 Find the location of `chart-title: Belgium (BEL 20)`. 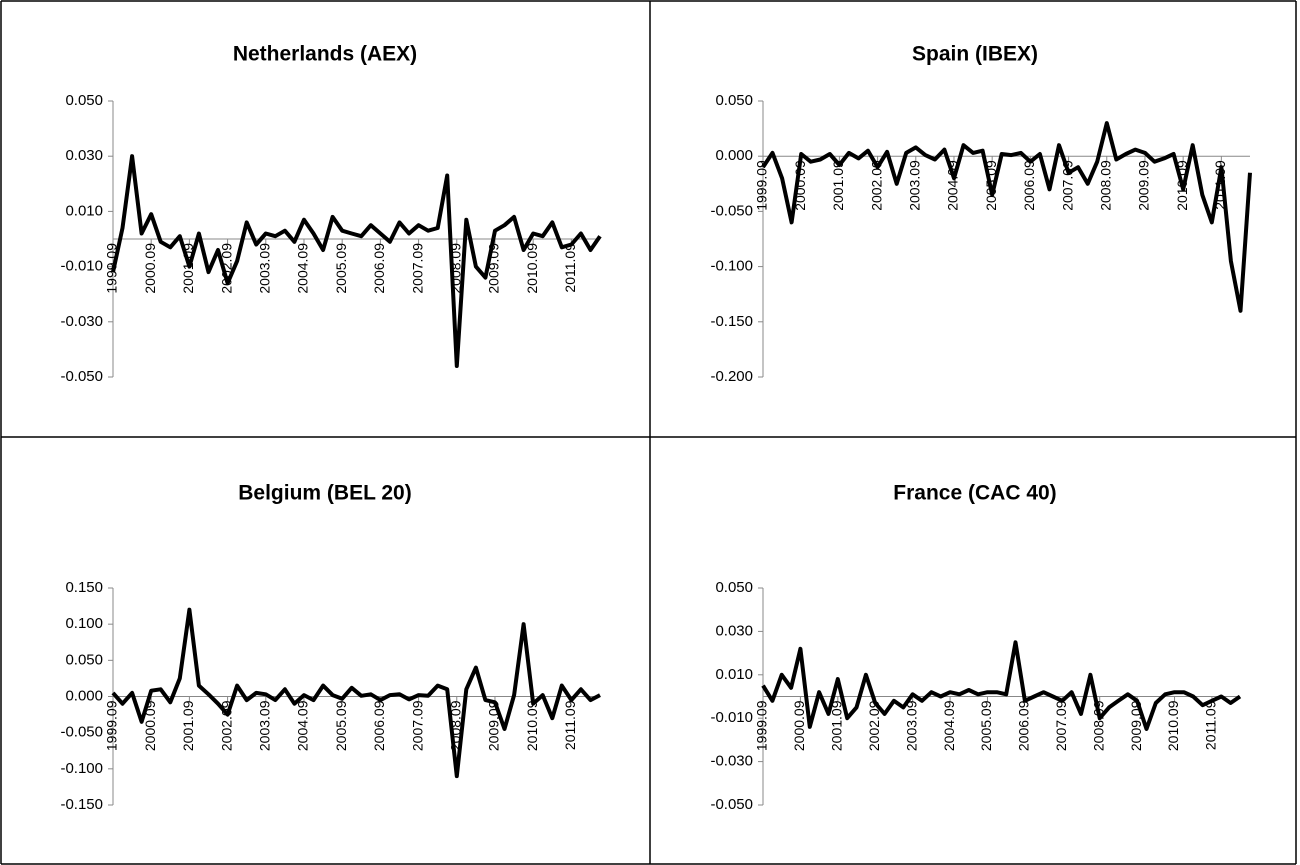

chart-title: Belgium (BEL 20) is located at coordinates (324, 493).